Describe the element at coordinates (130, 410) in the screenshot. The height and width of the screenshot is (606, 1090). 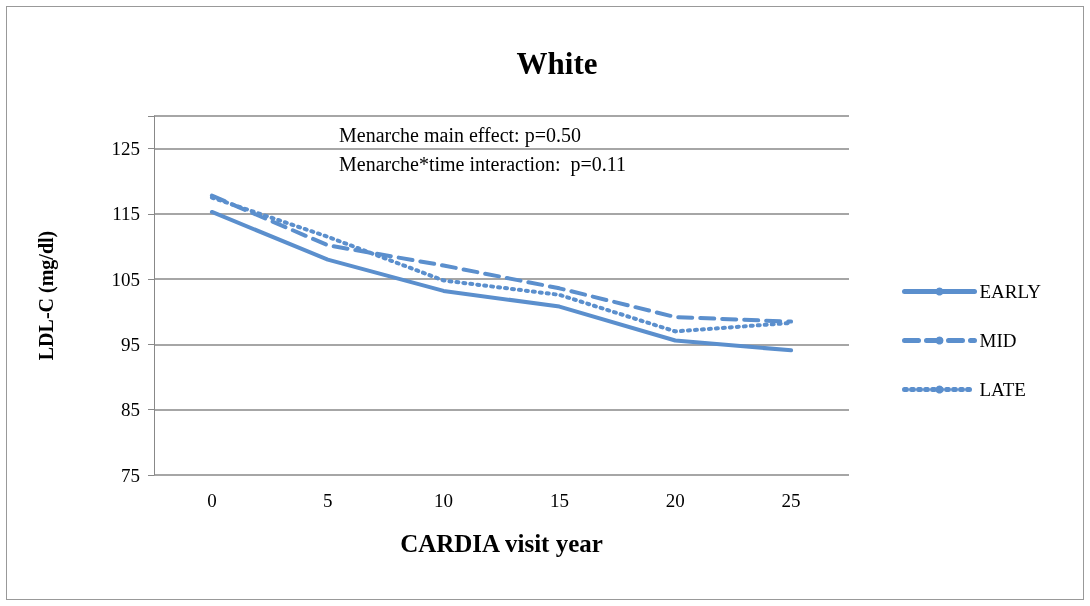
I see `y-tick-label: 85` at that location.